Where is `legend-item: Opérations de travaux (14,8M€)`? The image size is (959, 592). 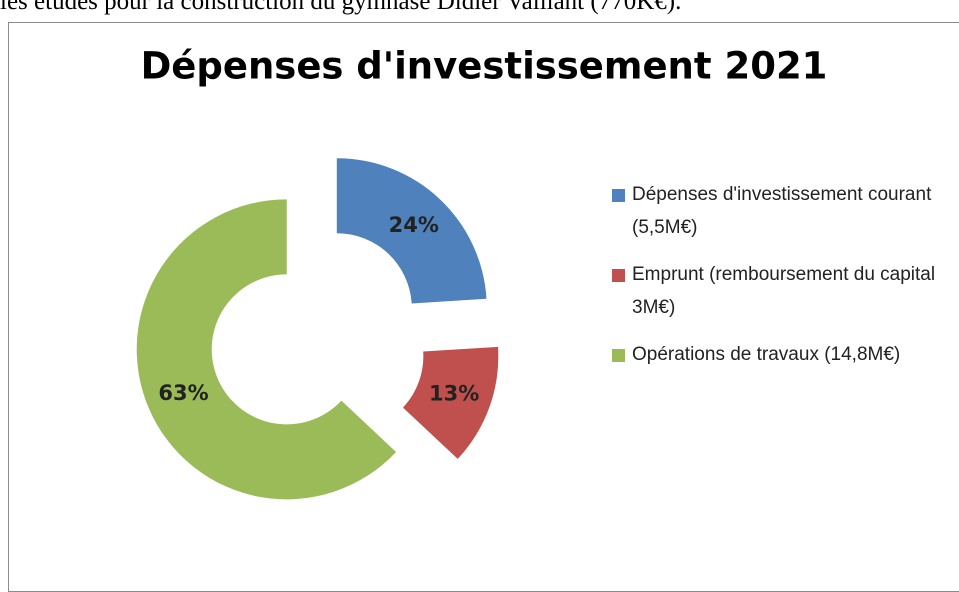 legend-item: Opérations de travaux (14,8M€) is located at coordinates (777, 354).